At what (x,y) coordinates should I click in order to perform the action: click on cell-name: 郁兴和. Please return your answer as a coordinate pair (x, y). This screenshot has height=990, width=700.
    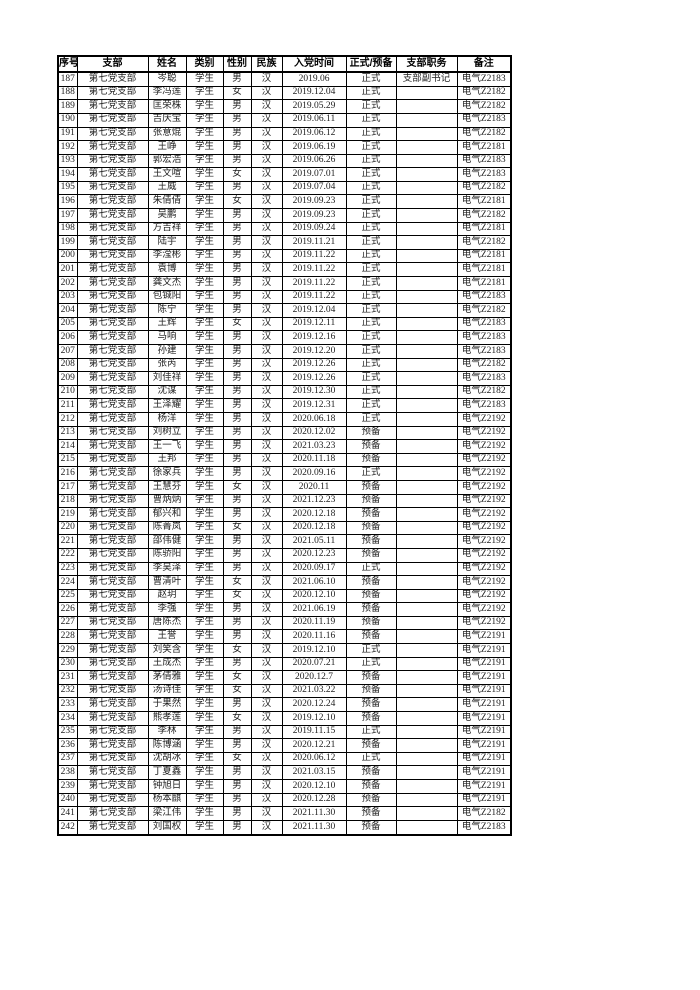
    Looking at the image, I should click on (167, 514).